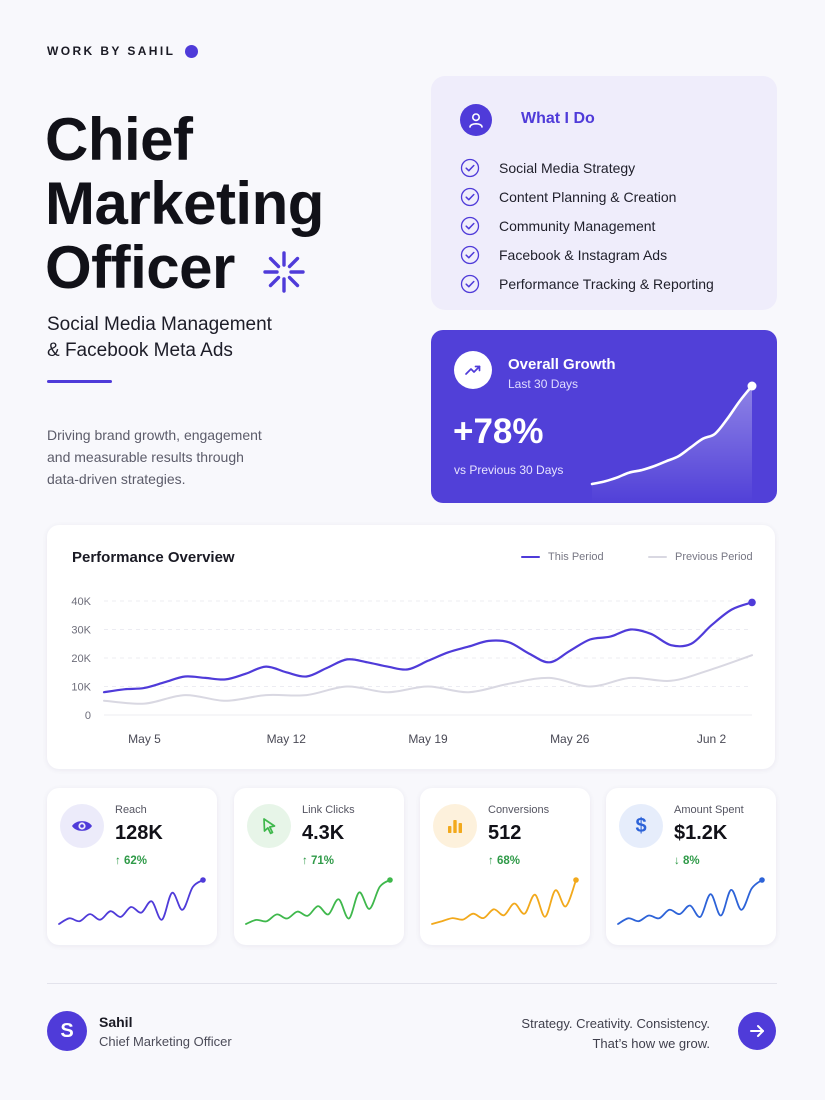  I want to click on x-tick-label: May 19, so click(428, 739).